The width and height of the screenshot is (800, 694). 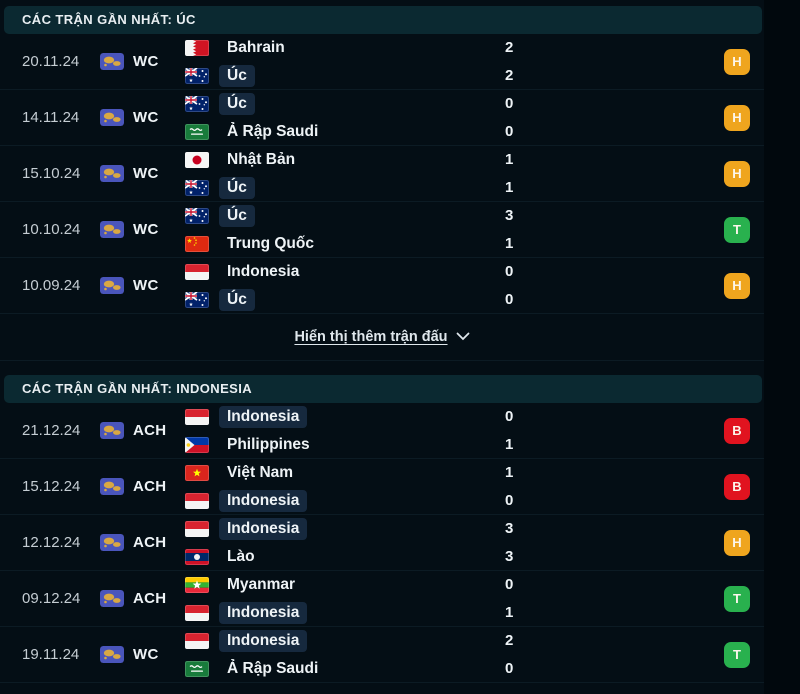 I want to click on team-line: Myanmar, so click(x=345, y=585).